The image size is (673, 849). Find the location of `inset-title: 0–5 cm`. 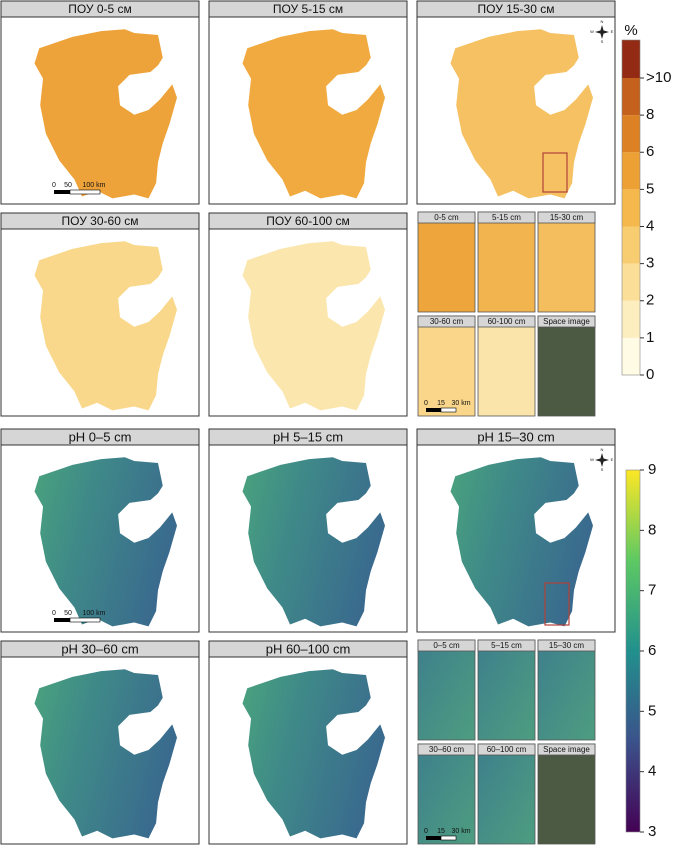

inset-title: 0–5 cm is located at coordinates (446, 645).